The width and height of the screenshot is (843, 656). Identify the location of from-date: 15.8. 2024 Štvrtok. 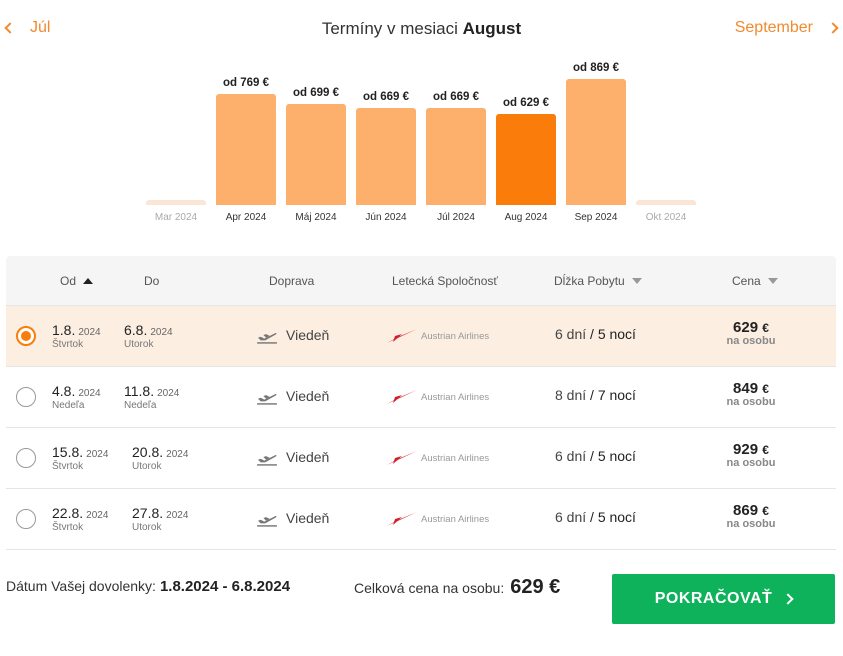
(80, 458).